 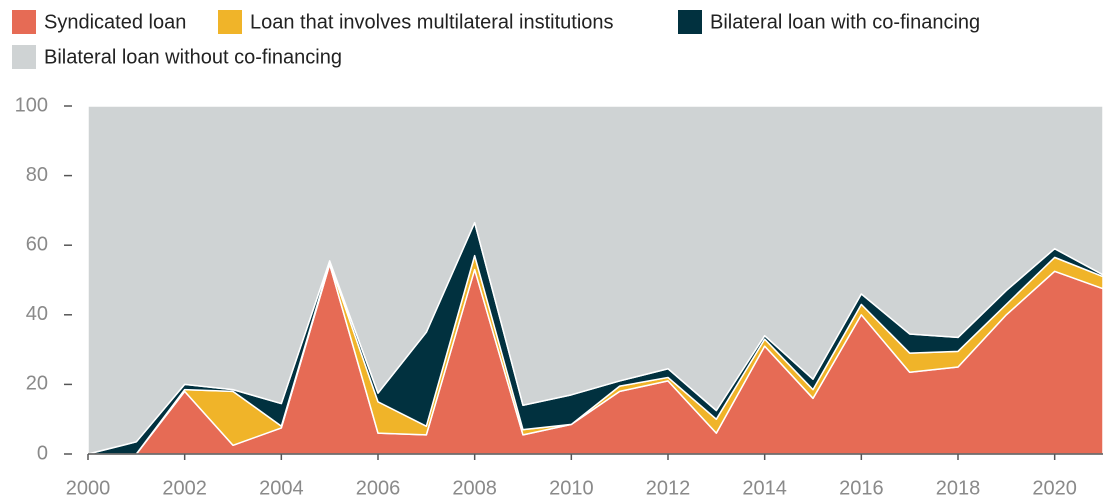 I want to click on x-tick-label: 2020, so click(x=1054, y=488).